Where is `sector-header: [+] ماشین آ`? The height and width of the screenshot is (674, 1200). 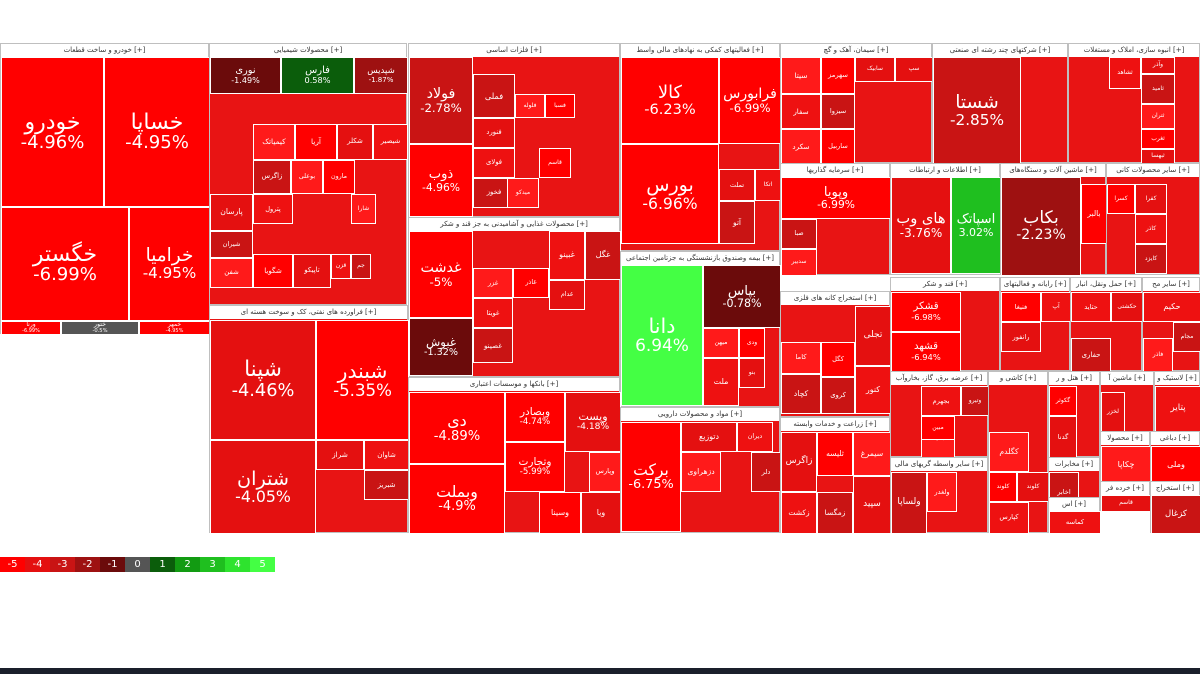
sector-header: [+] ماشین آ is located at coordinates (1127, 378).